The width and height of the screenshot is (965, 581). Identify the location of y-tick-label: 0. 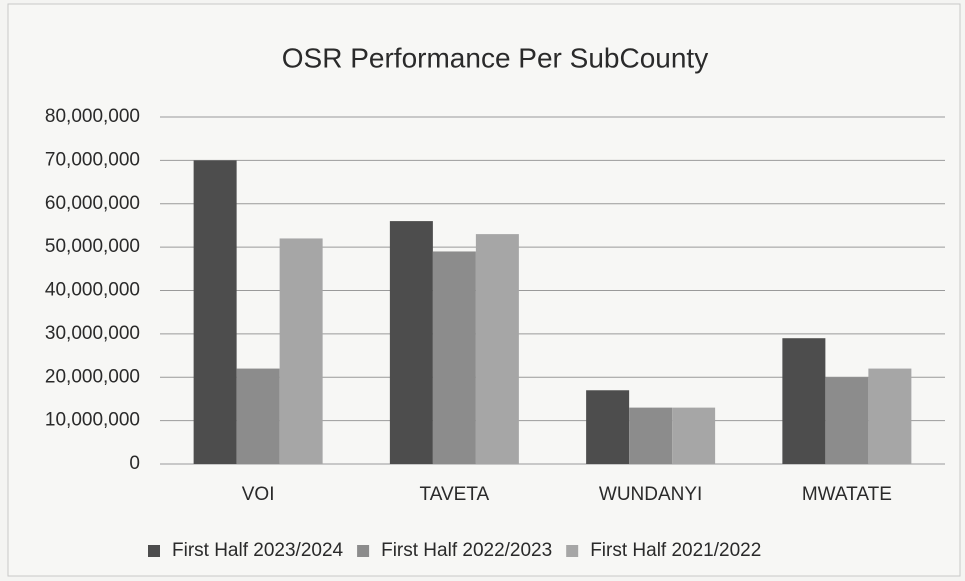
(134, 463).